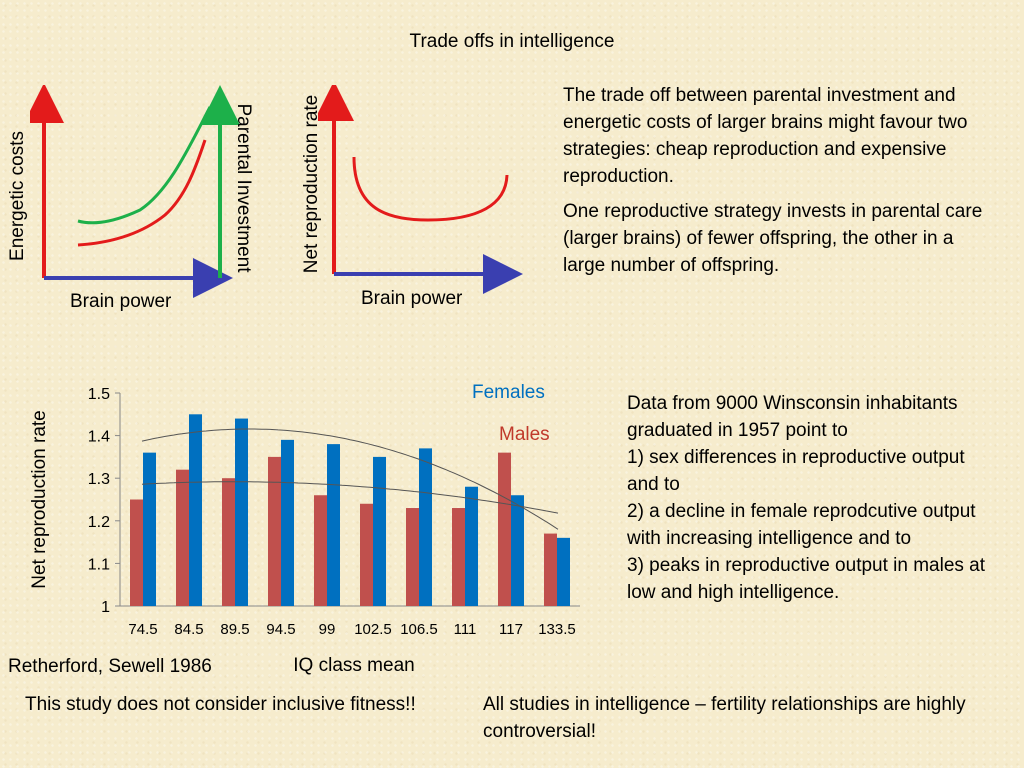 Image resolution: width=1024 pixels, height=768 pixels. Describe the element at coordinates (557, 629) in the screenshot. I see `x-tick-label: 133.5` at that location.